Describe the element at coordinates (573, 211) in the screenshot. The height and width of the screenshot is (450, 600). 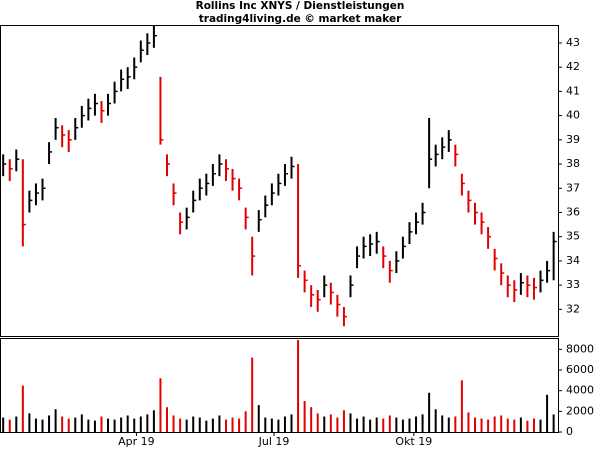
I see `y-tick-label: 36` at that location.